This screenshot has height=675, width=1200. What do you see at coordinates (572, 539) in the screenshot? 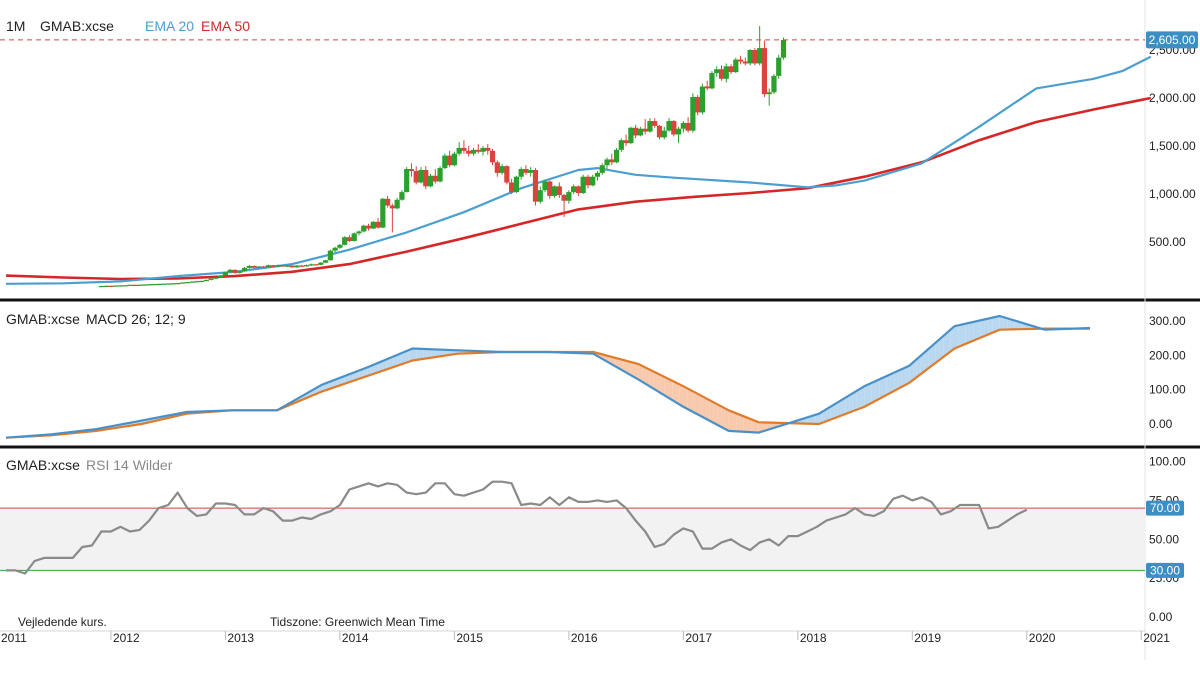
I see `rsi-band` at bounding box center [572, 539].